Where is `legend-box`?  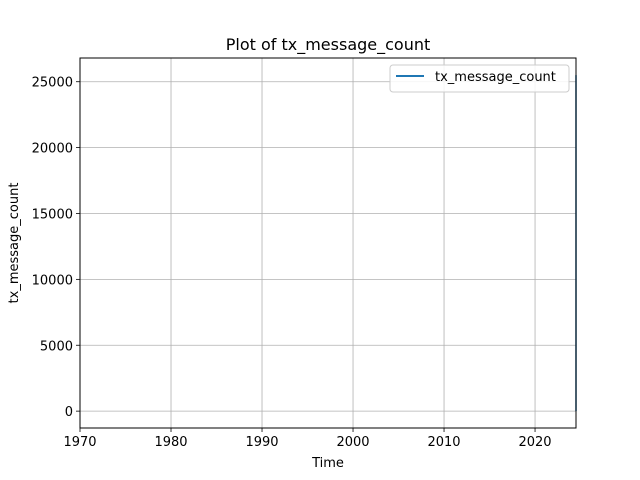 legend-box is located at coordinates (479, 78).